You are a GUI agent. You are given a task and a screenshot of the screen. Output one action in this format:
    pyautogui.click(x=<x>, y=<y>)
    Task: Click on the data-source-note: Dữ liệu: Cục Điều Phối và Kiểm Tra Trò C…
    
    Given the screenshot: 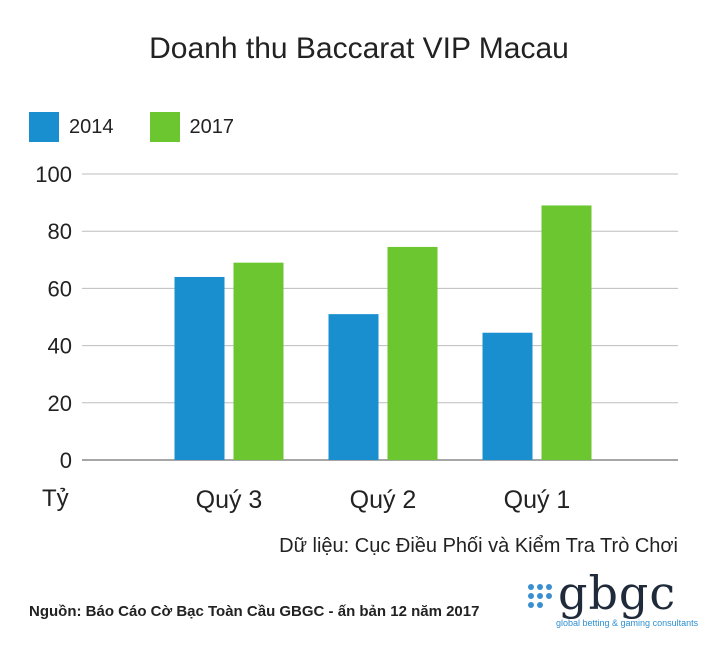 What is the action you would take?
    pyautogui.click(x=478, y=546)
    